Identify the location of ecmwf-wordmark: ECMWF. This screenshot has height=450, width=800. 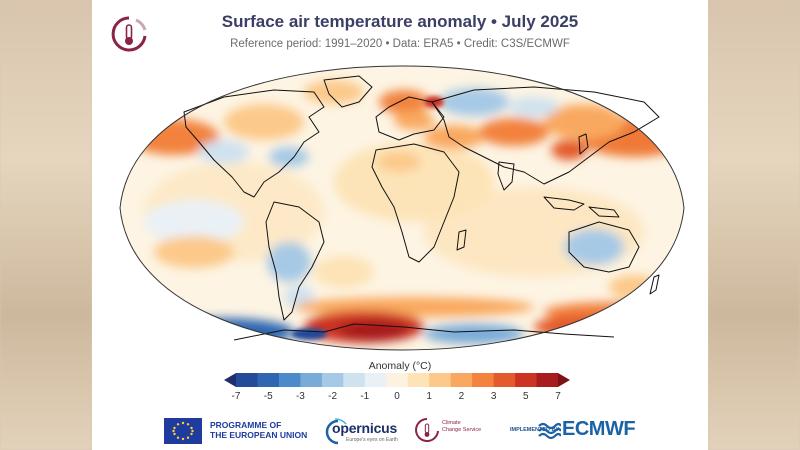
(599, 429).